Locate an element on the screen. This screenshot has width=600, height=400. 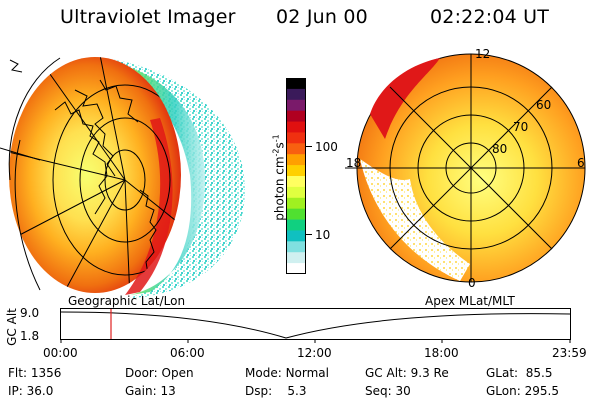
colorbar-unit-label: photon cm-2s-1 is located at coordinates (279, 178).